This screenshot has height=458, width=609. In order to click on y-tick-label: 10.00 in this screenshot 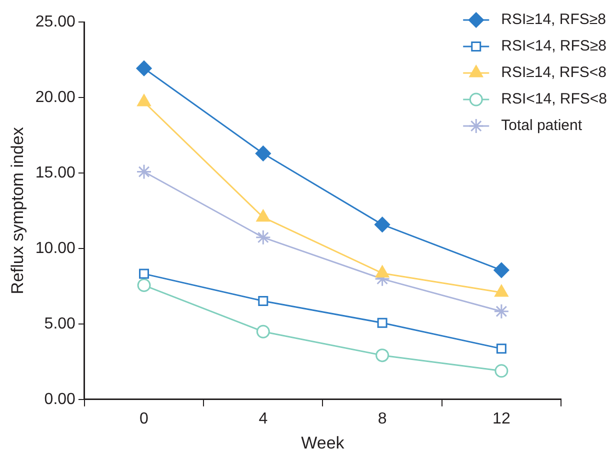, I will do `click(55, 248)`.